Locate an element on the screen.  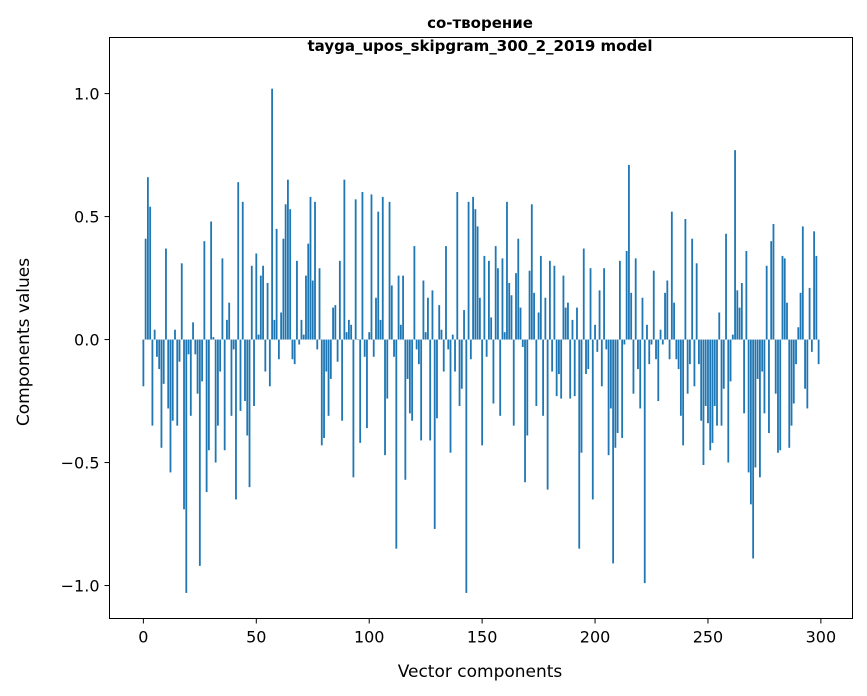
x-tick-label: 300 is located at coordinates (821, 637).